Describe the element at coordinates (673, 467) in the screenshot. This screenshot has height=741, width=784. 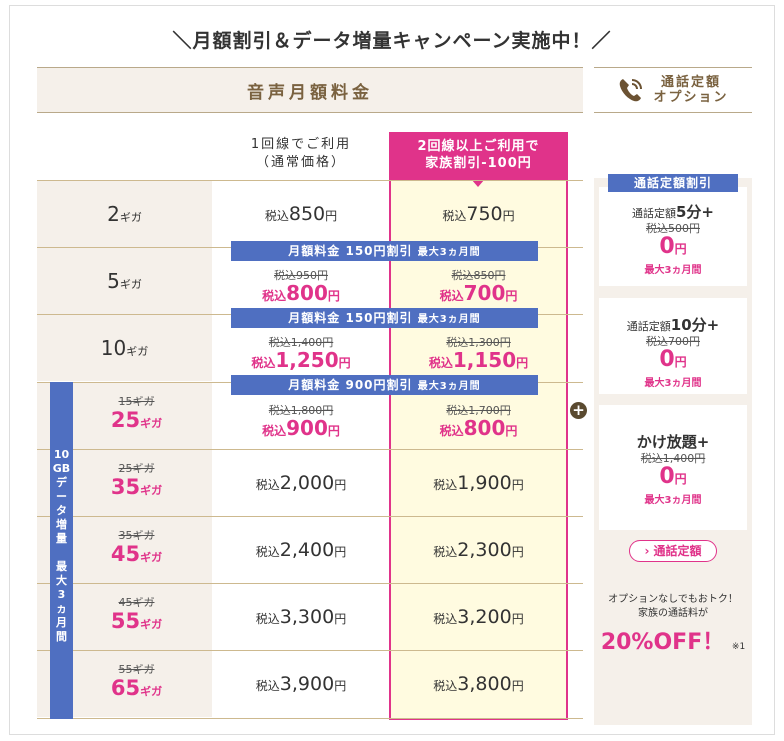
I see `call-option-card: かけ放題+ 税込1,400円 0円 最大3ヵ月間` at that location.